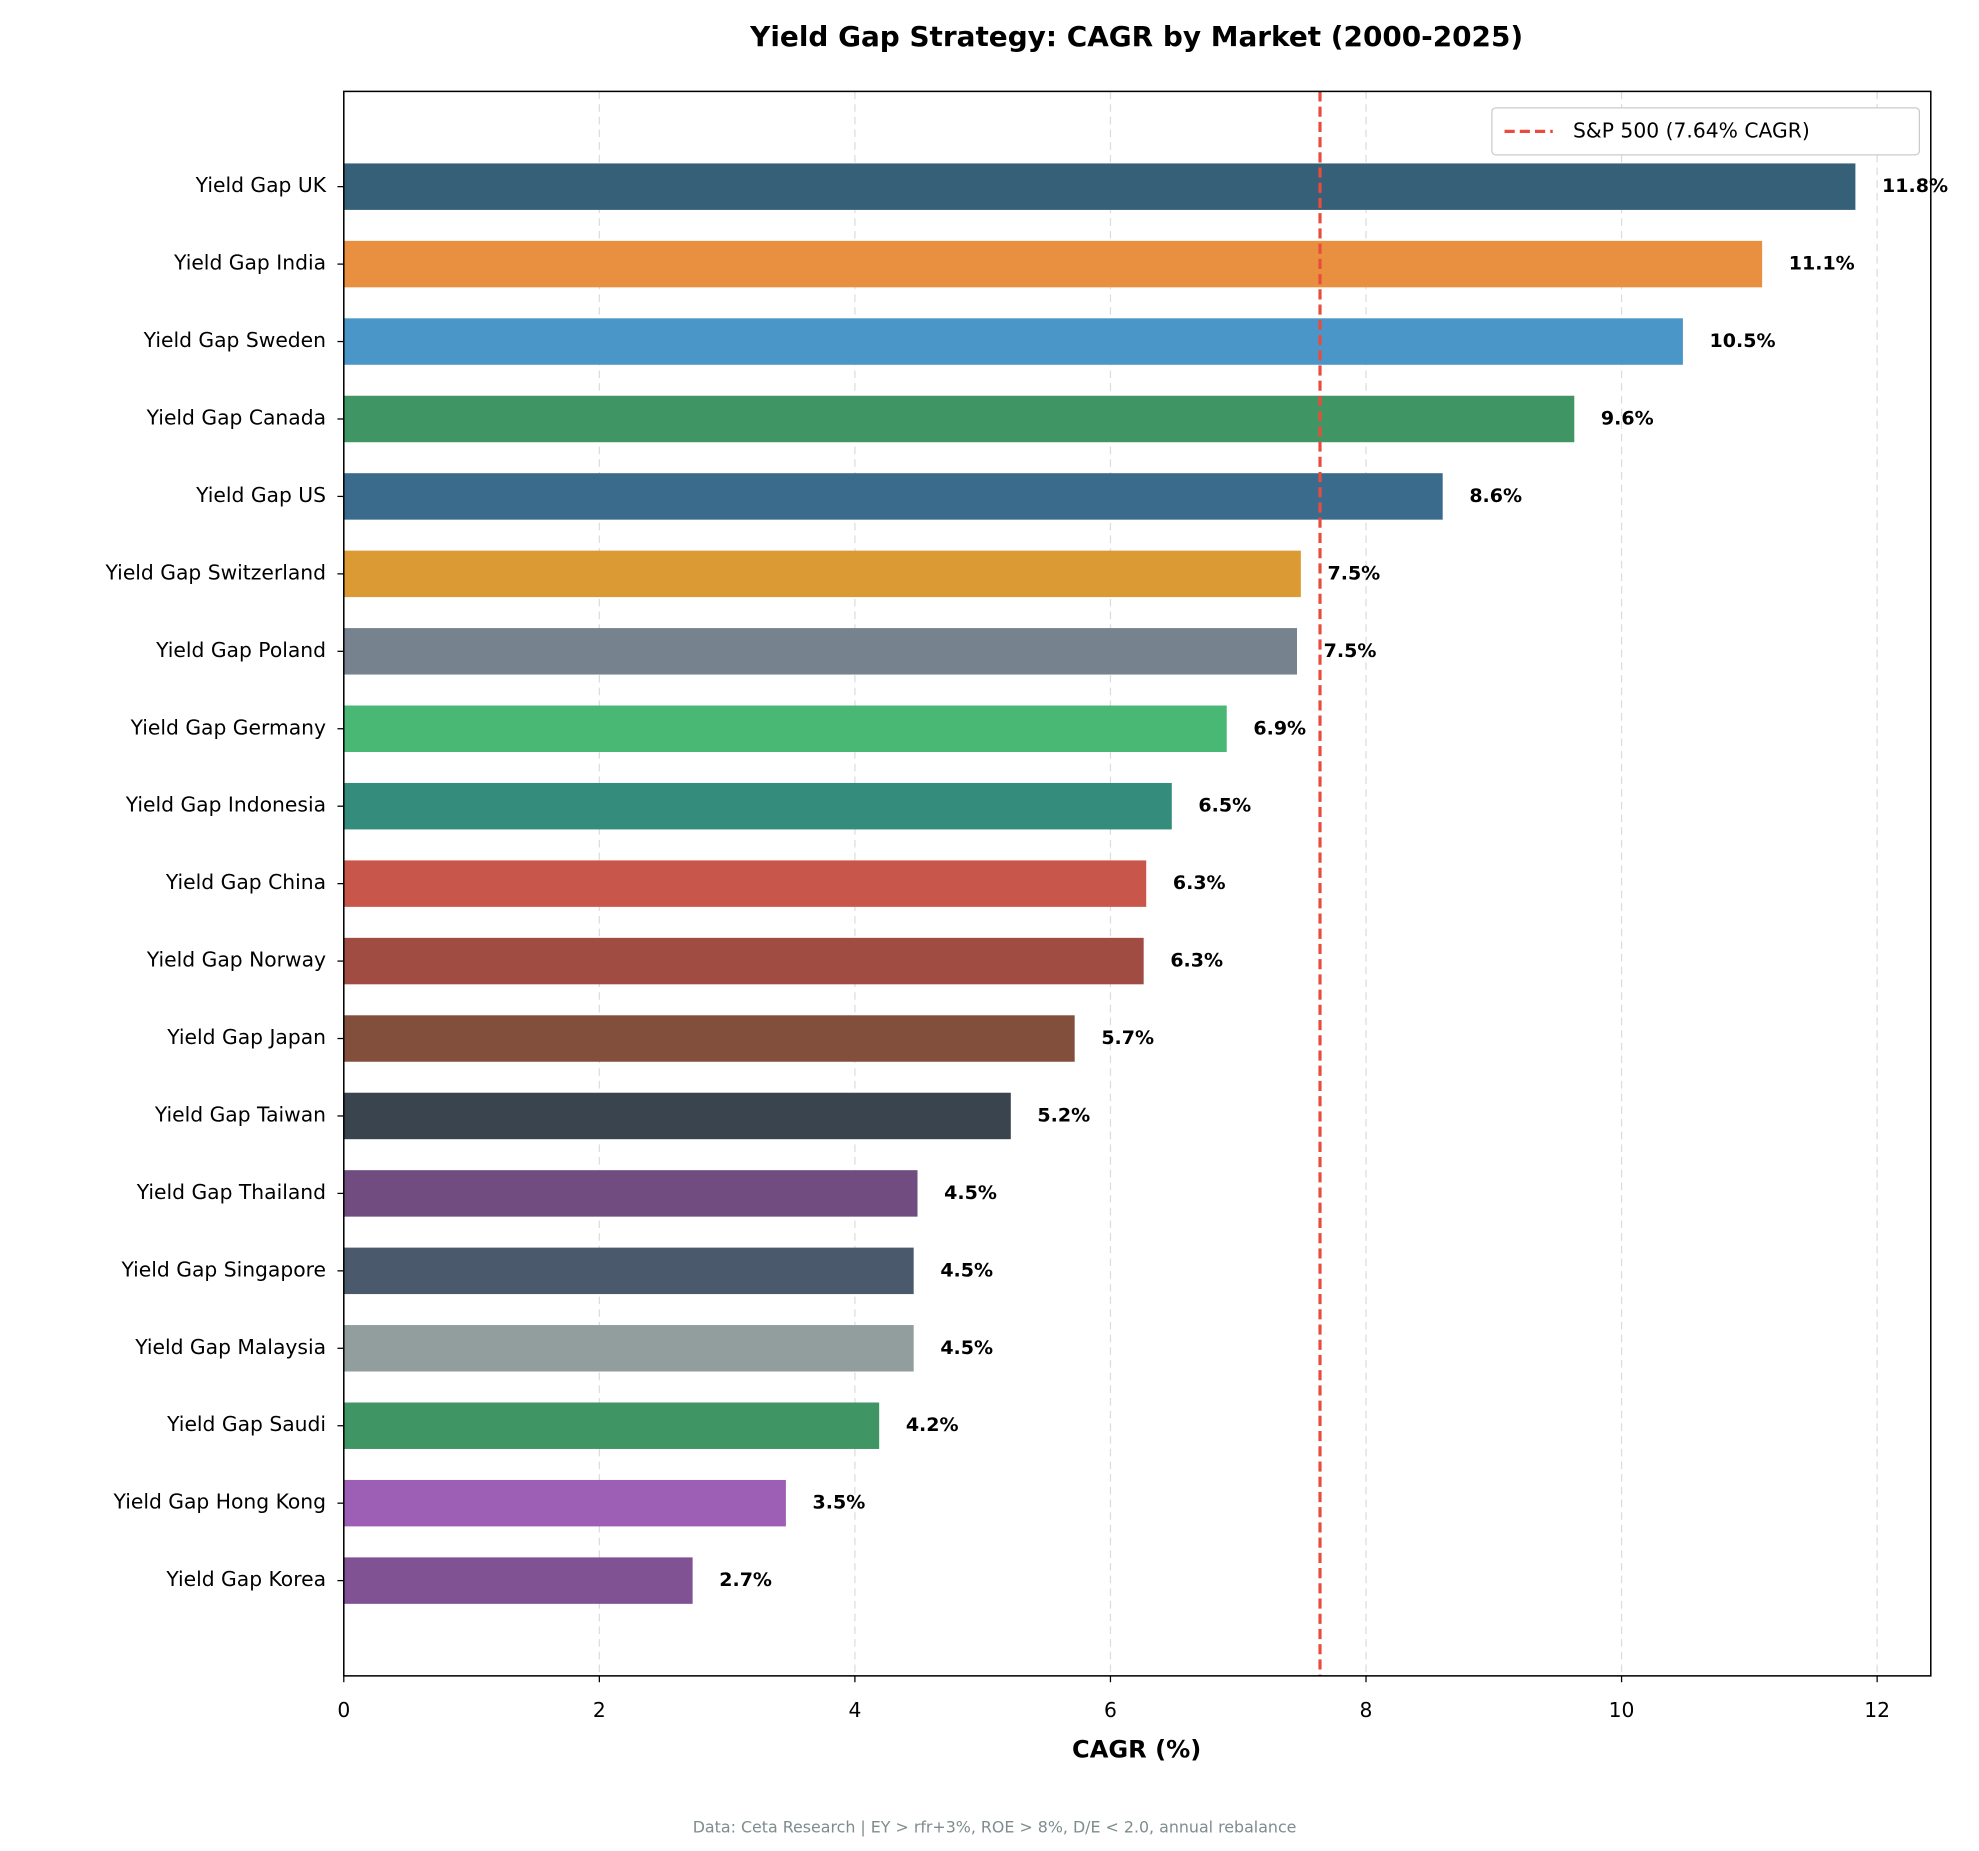 This screenshot has width=1979, height=1851. What do you see at coordinates (234, 340) in the screenshot?
I see `y-tick-label: Yield Gap Sweden` at bounding box center [234, 340].